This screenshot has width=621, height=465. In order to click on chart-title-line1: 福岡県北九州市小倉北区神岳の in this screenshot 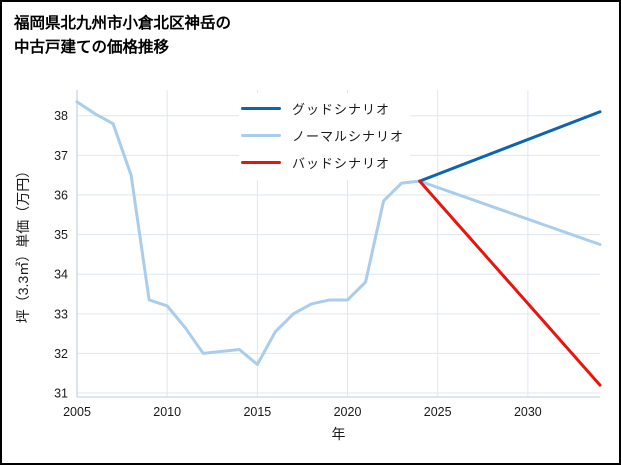, I will do `click(123, 23)`.